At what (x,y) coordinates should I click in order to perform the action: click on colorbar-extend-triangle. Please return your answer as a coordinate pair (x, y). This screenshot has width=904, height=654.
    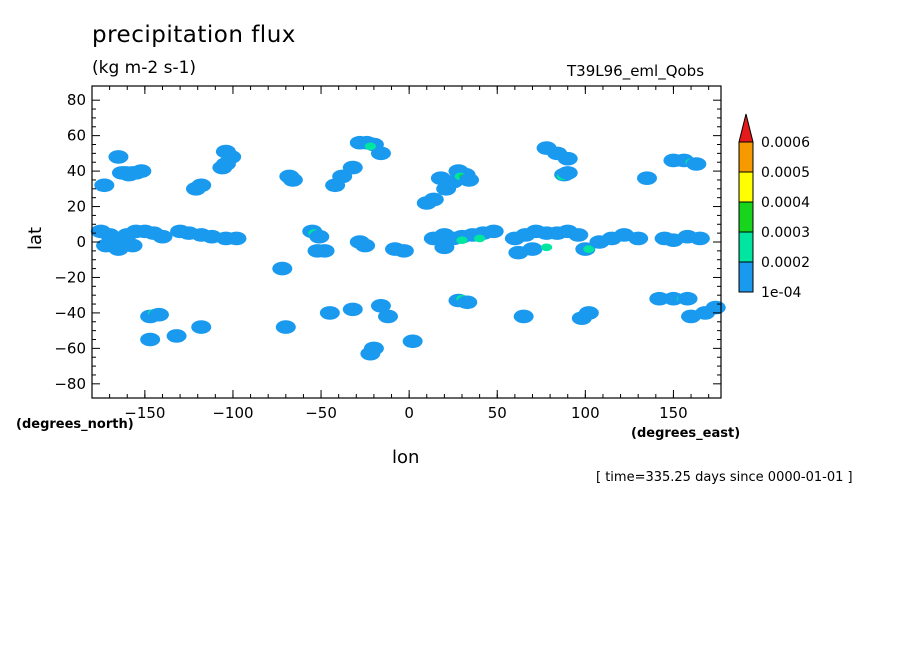
    Looking at the image, I should click on (746, 128).